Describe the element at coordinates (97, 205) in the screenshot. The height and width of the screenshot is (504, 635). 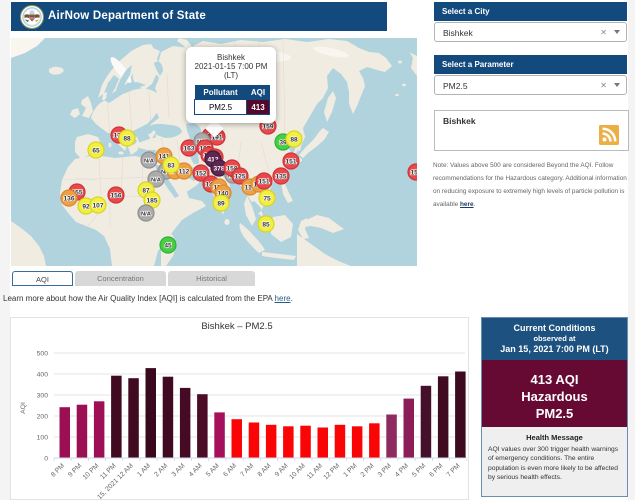
I see `svg-text: 107` at that location.